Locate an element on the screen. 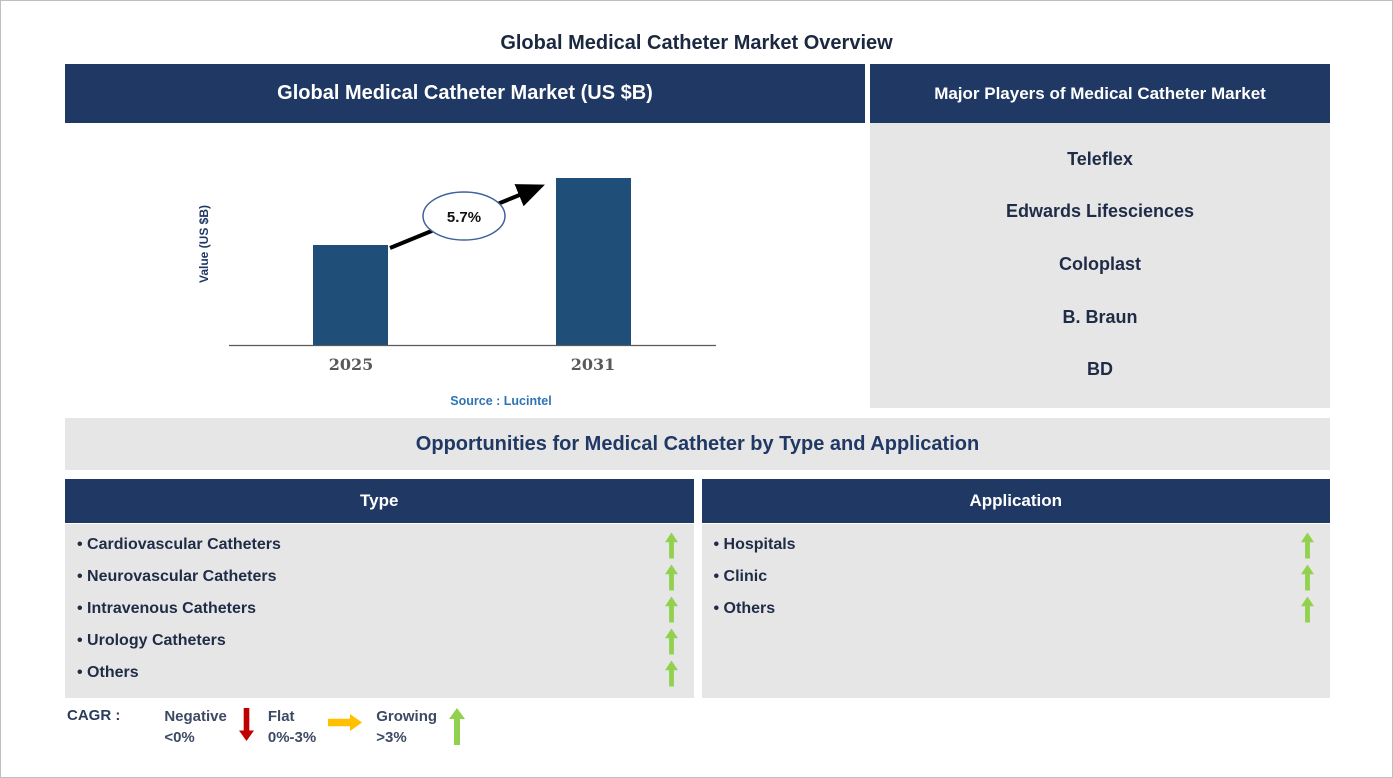  legend-entry-growing: Growing >3% is located at coordinates (427, 726).